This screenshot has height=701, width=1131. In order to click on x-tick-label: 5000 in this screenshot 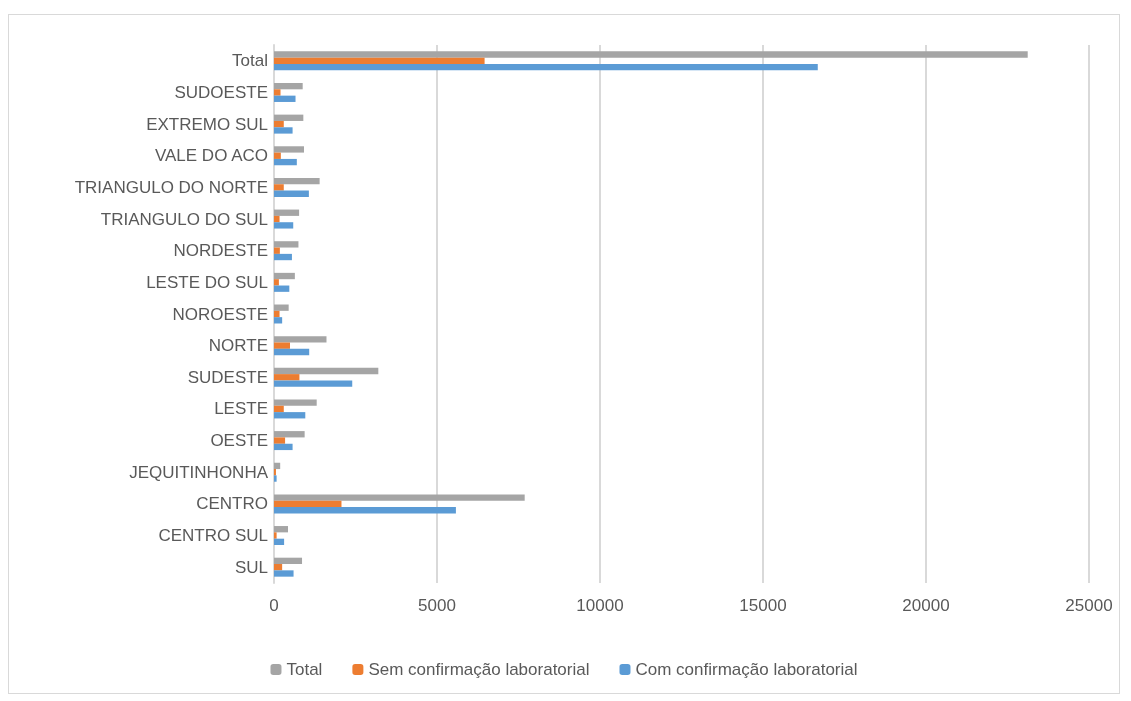, I will do `click(437, 605)`.